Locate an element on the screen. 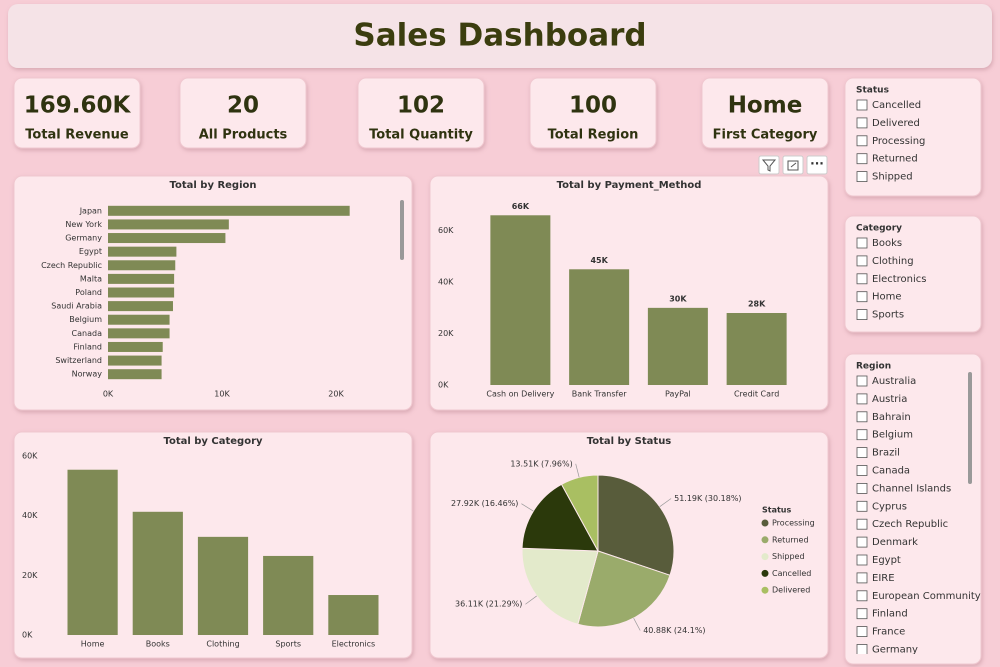 Image resolution: width=1000 pixels, height=667 pixels. slicer-item: Finland is located at coordinates (890, 614).